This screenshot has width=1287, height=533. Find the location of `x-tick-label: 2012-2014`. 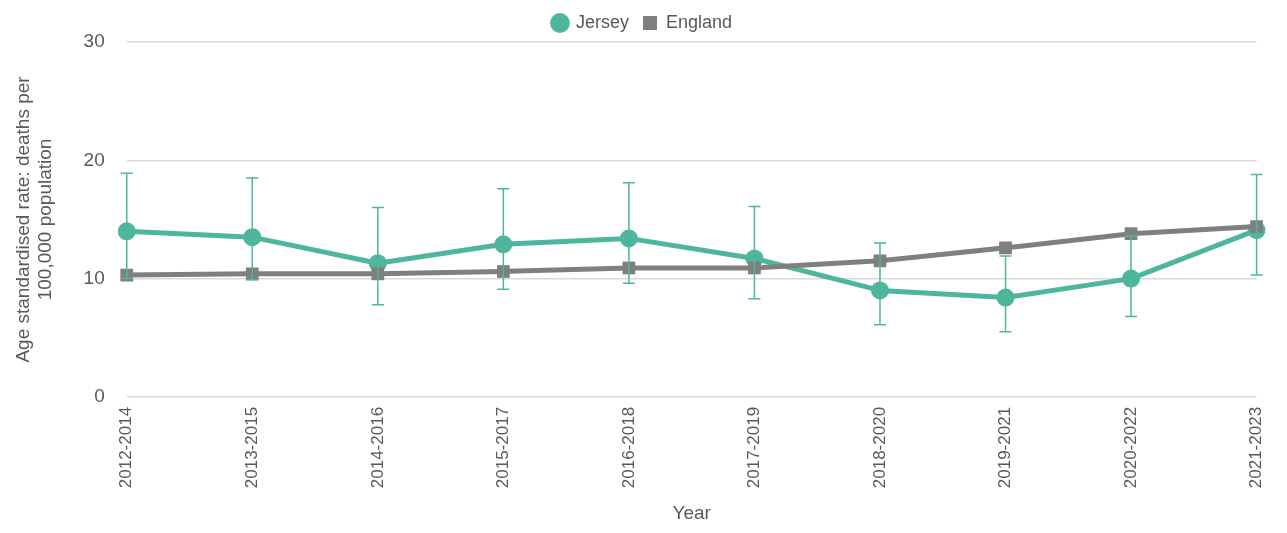

x-tick-label: 2012-2014 is located at coordinates (126, 447).